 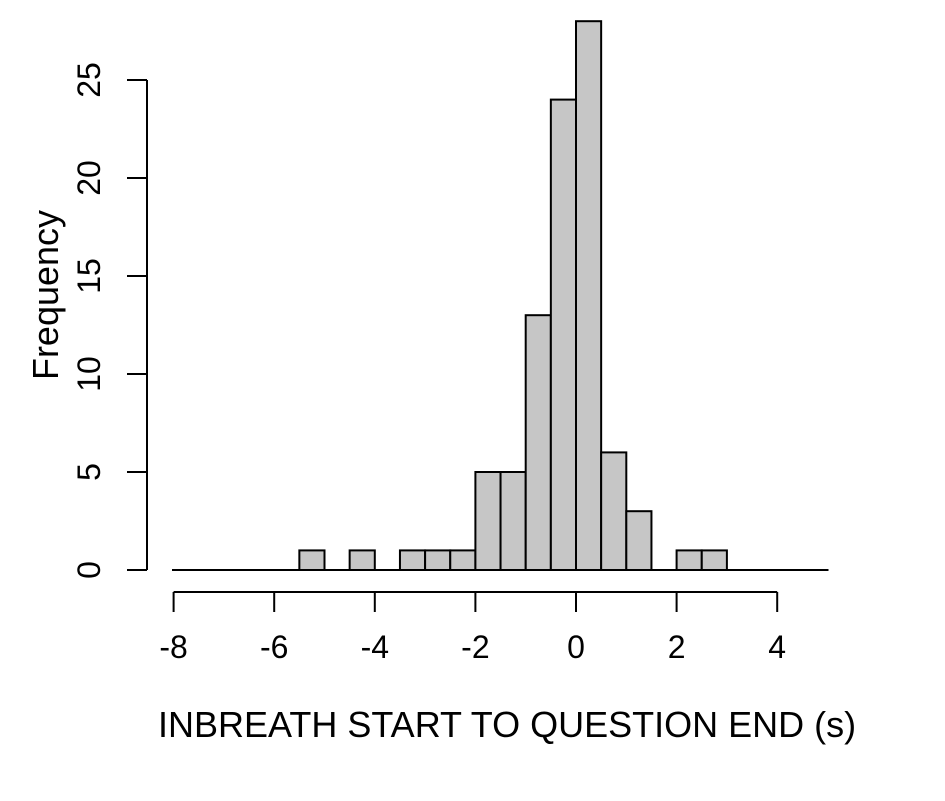 I want to click on y-tick-label: 10, so click(x=89, y=374).